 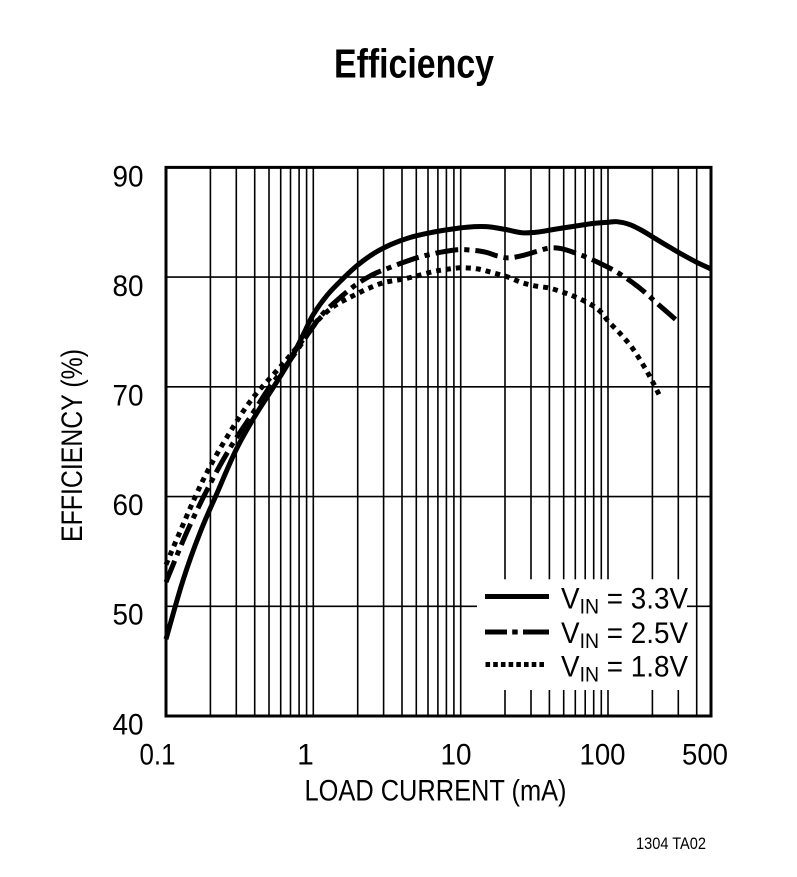 What do you see at coordinates (436, 791) in the screenshot?
I see `svg-text: LOAD CURRENT (mA)` at bounding box center [436, 791].